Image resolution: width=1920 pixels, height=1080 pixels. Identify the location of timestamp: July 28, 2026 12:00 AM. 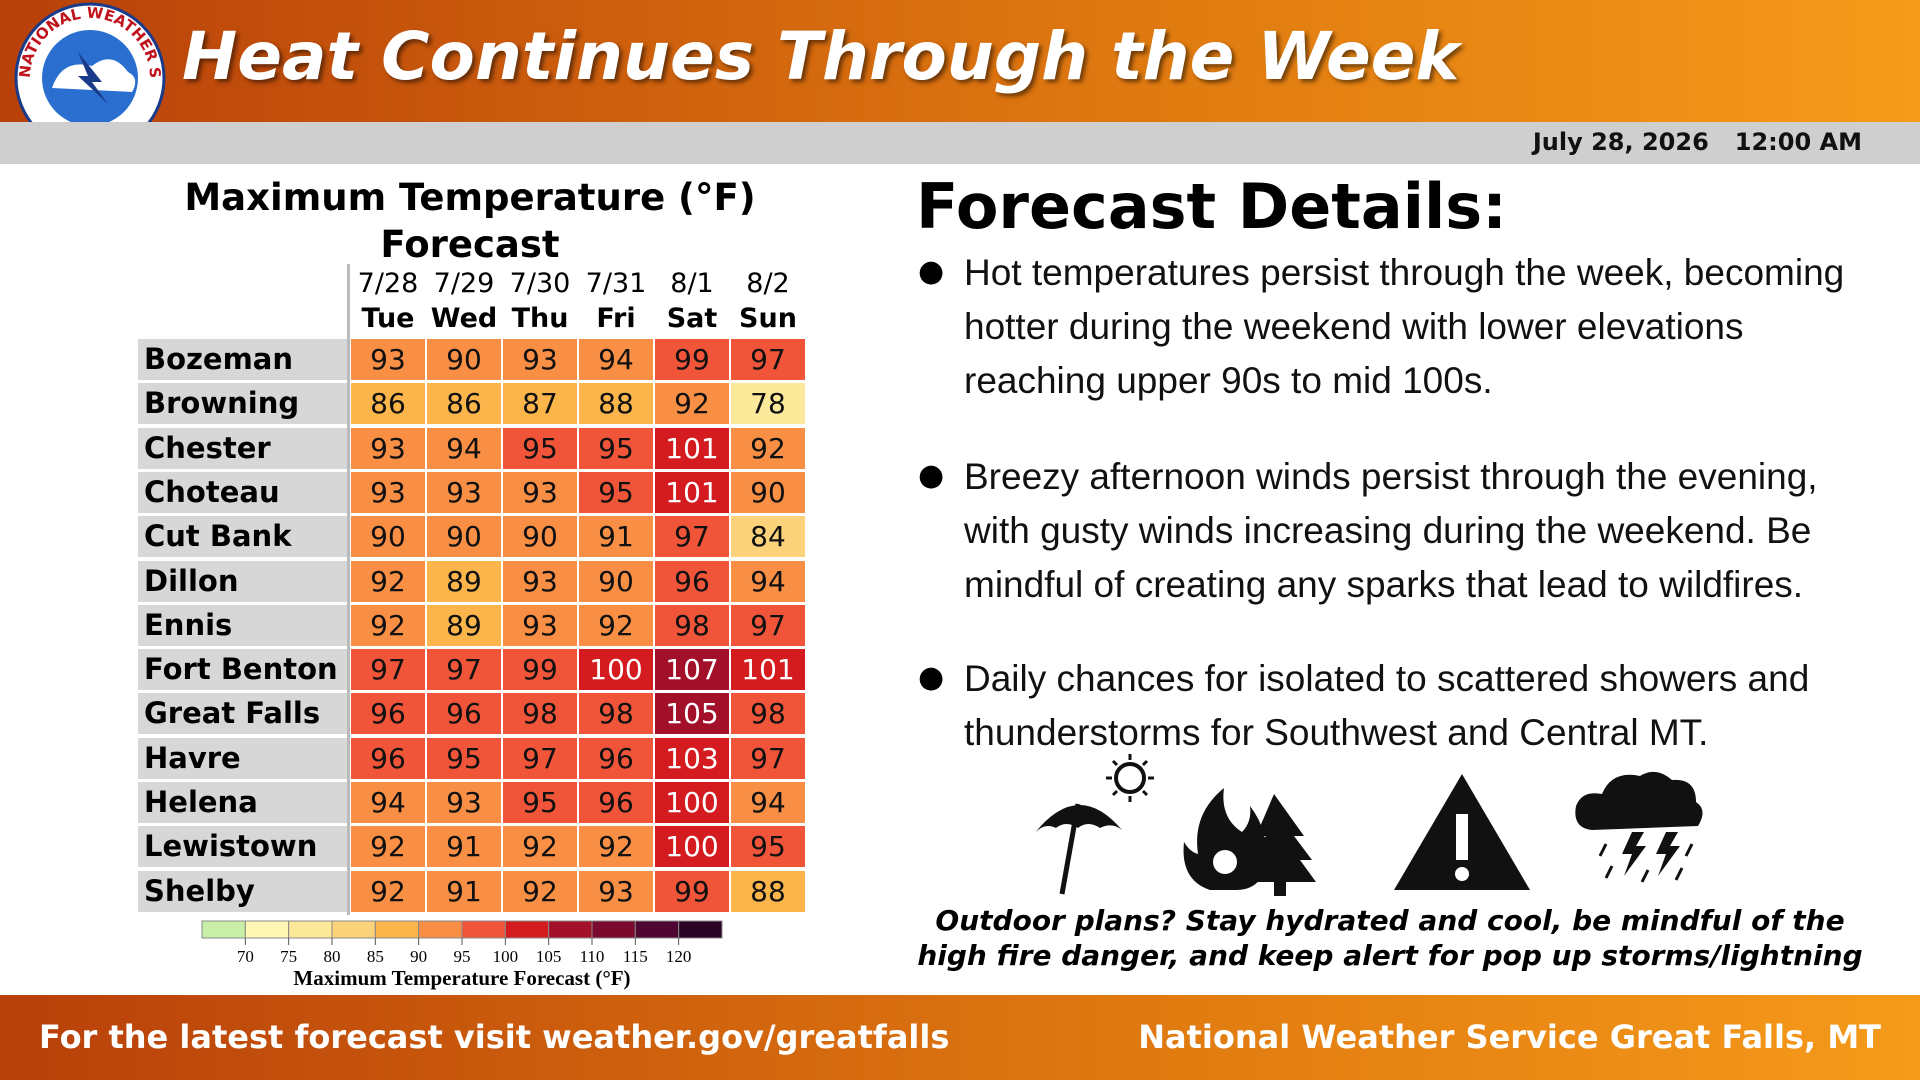
(1697, 142).